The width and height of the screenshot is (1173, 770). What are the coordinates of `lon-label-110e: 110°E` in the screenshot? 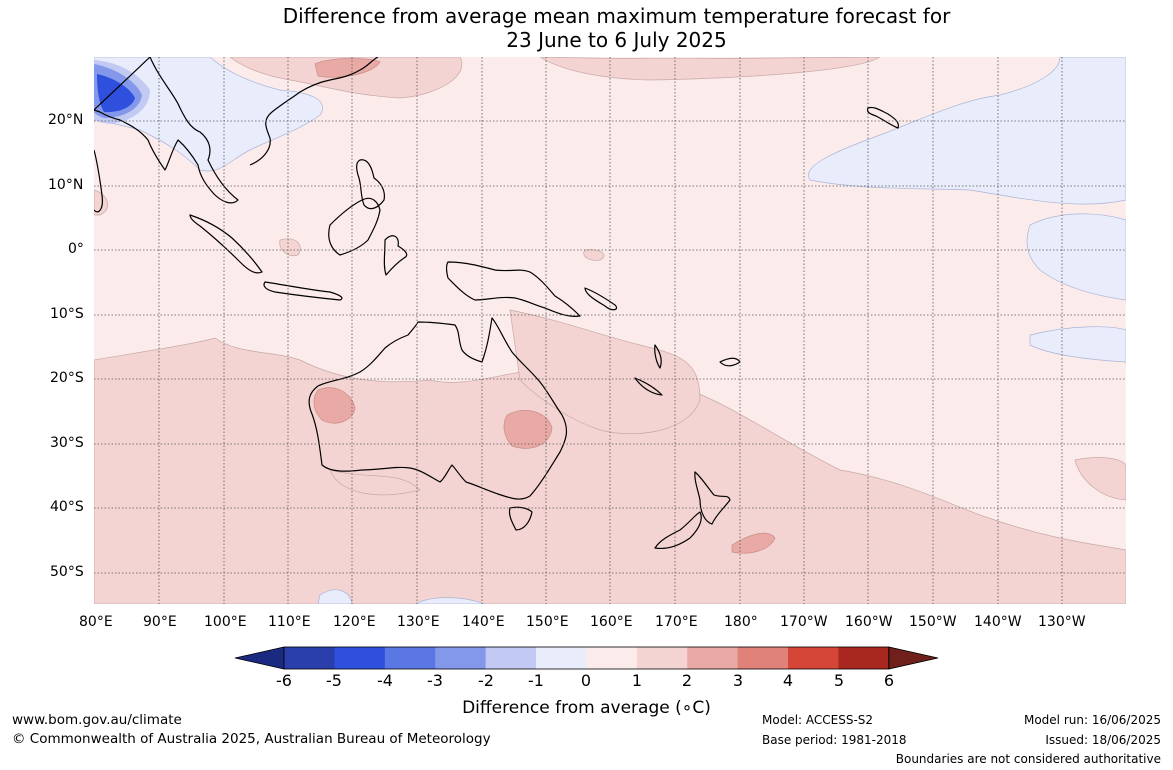 It's located at (289, 622).